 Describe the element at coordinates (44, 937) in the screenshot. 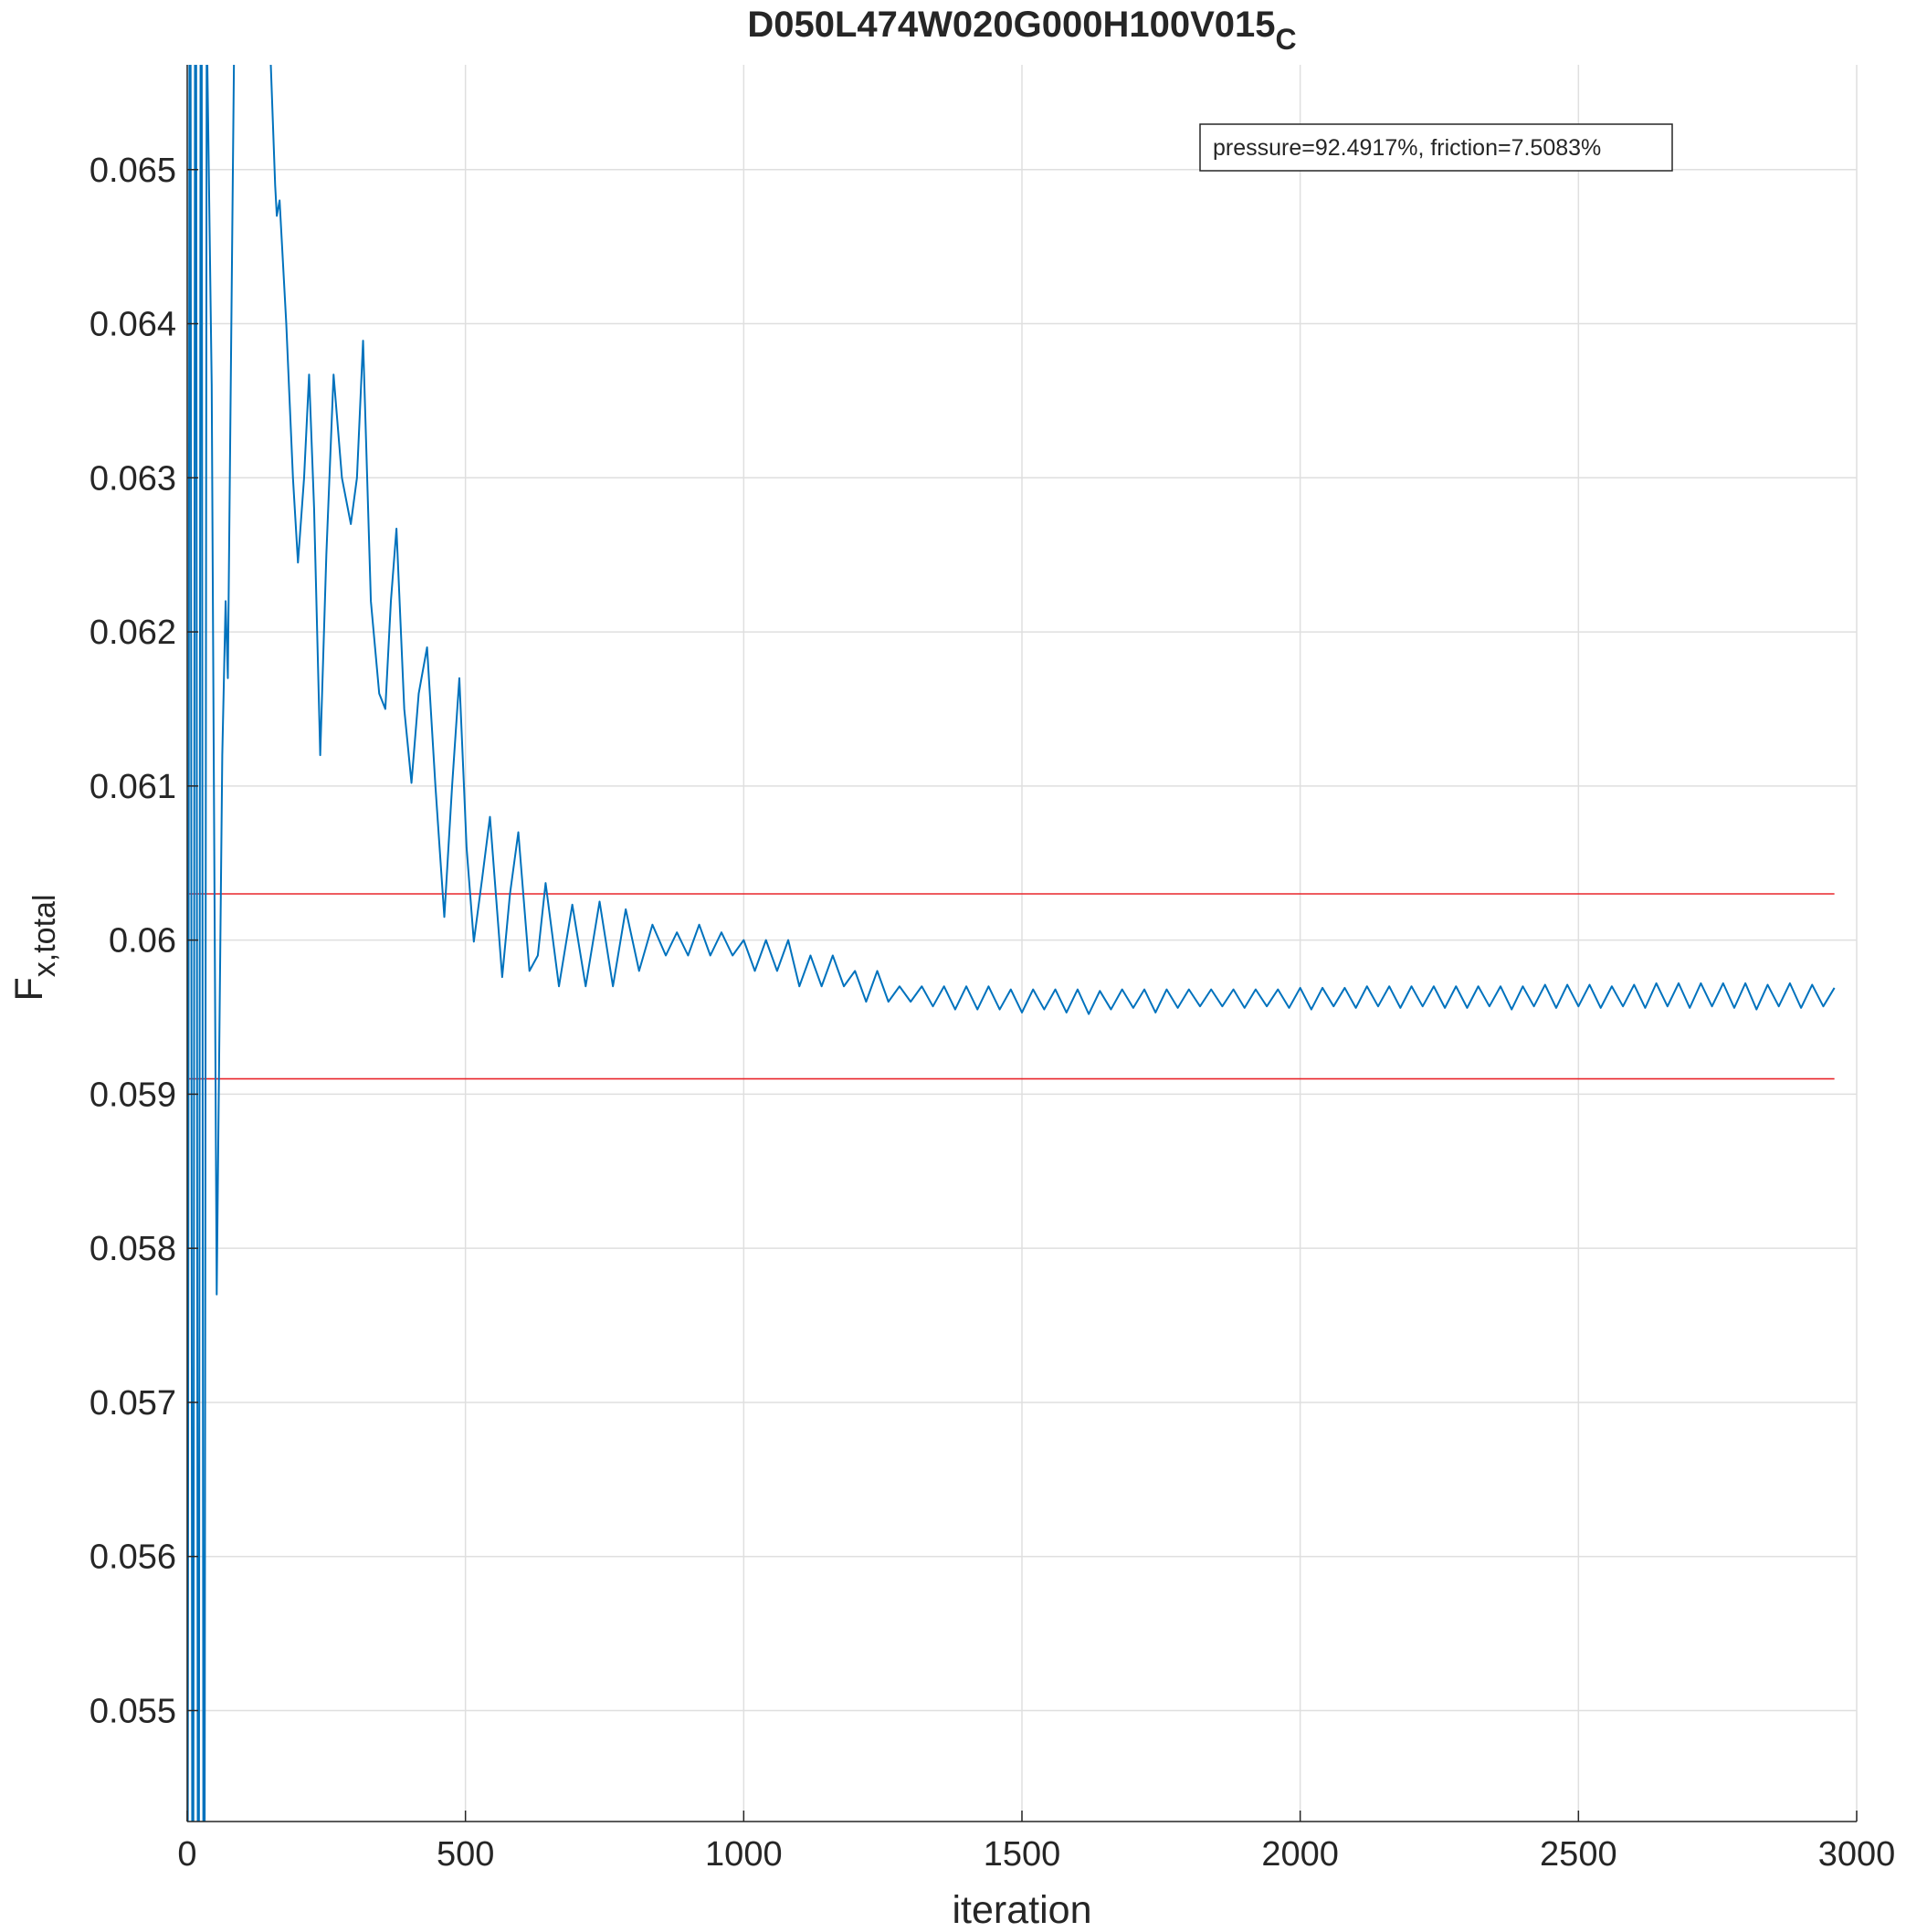

I see `y-label-subscript: x,total` at that location.